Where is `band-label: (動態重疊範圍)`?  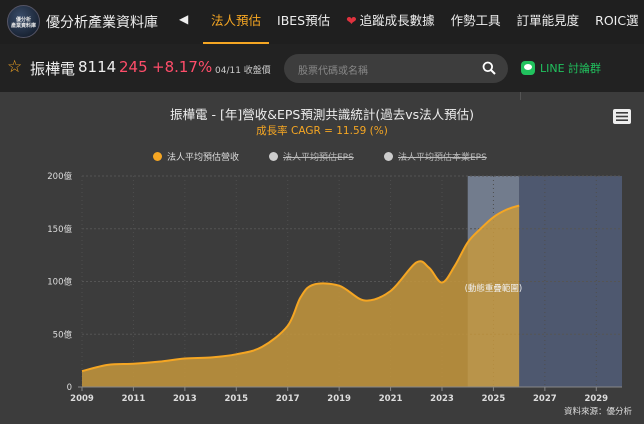
band-label: (動態重疊範圍) is located at coordinates (494, 288).